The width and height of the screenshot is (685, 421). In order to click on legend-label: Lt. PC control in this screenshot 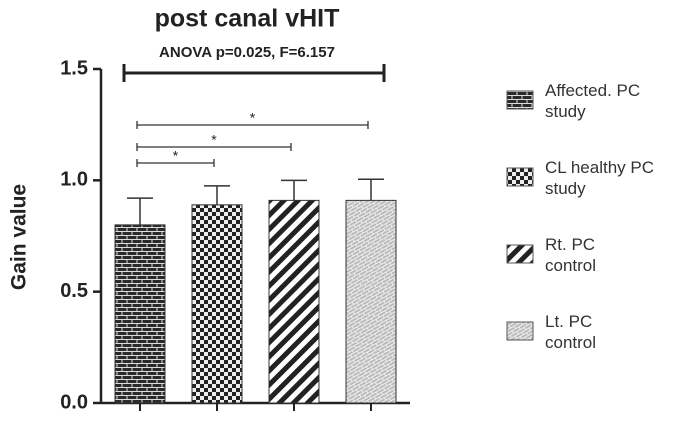, I will do `click(571, 332)`.